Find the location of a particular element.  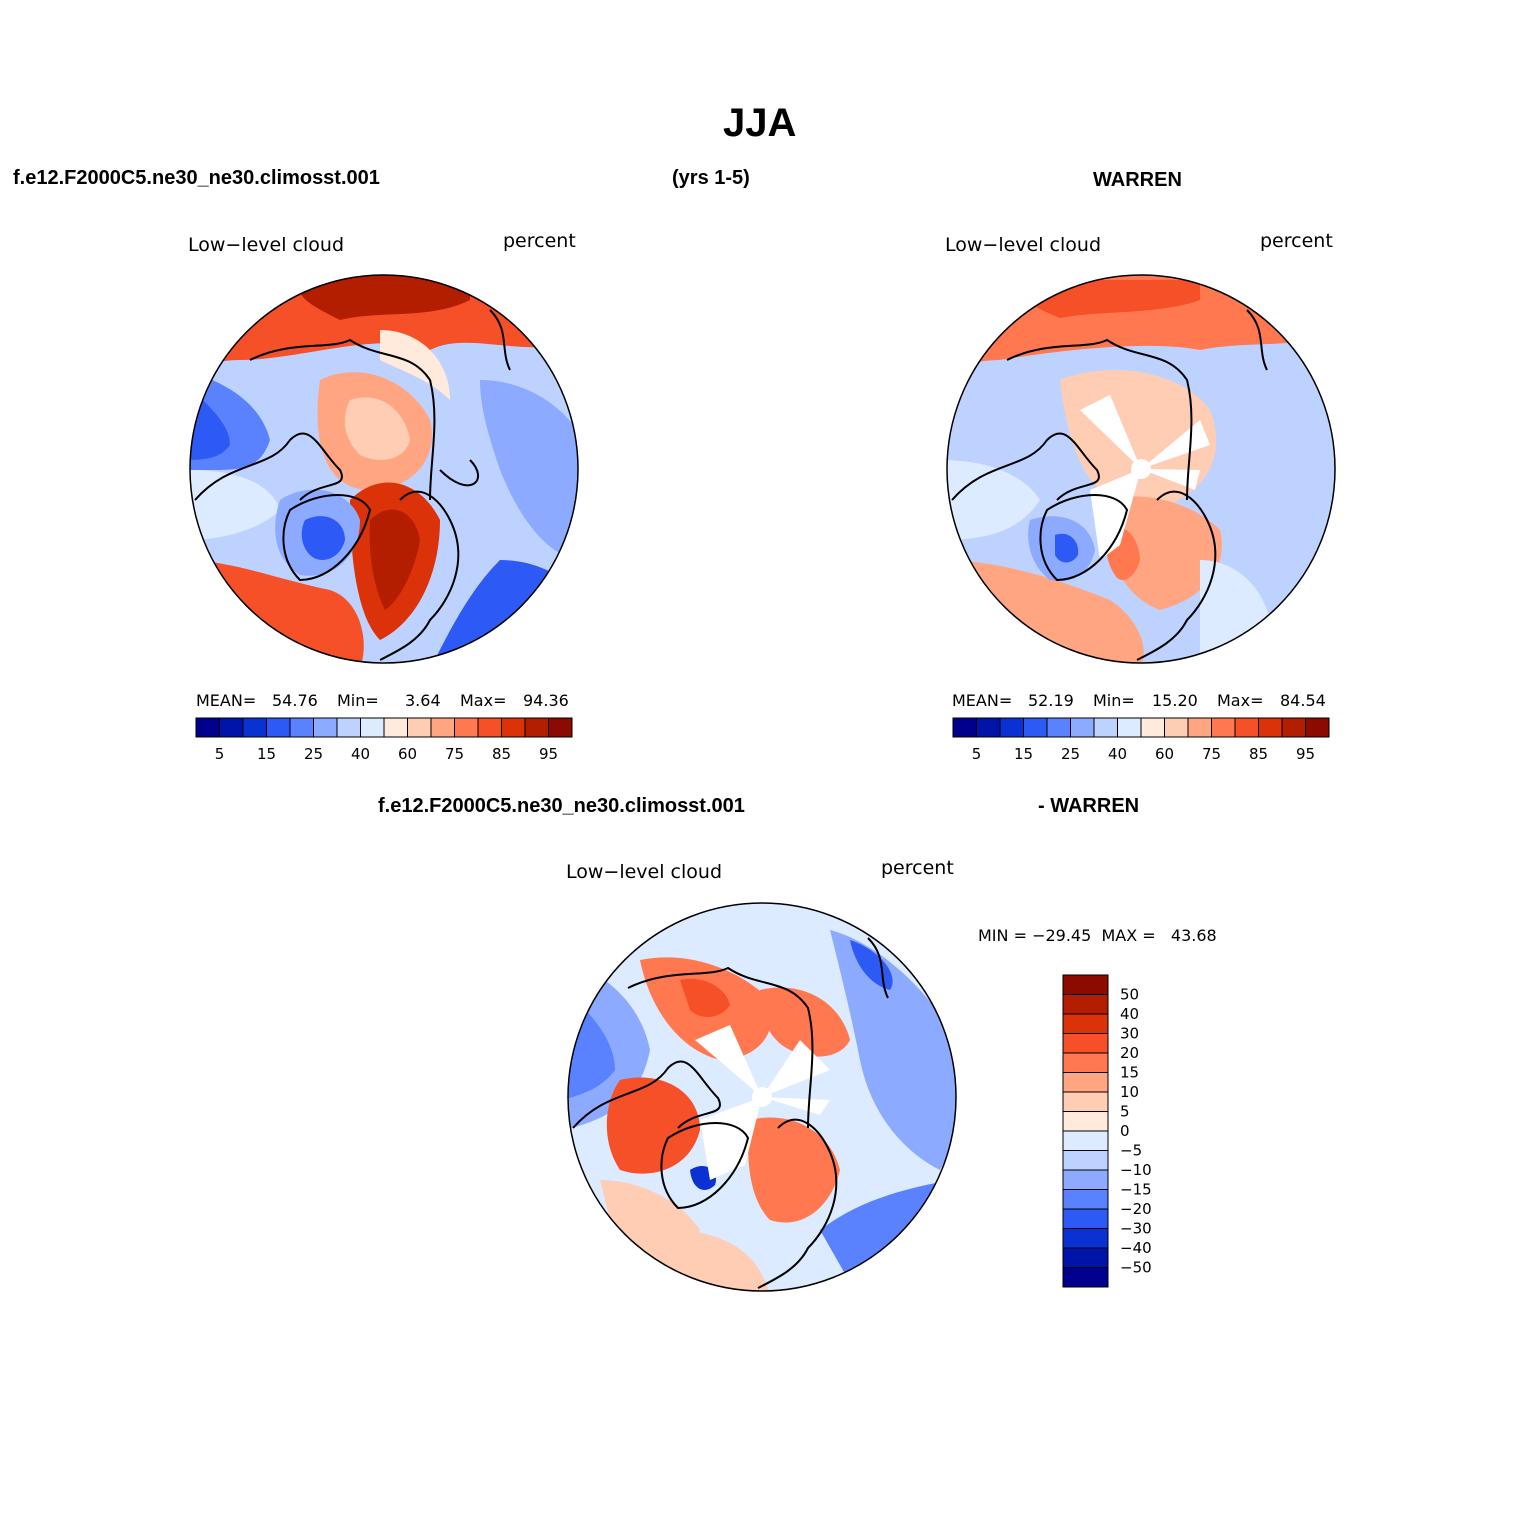

panel-obs-max: 84.54 is located at coordinates (1303, 700).